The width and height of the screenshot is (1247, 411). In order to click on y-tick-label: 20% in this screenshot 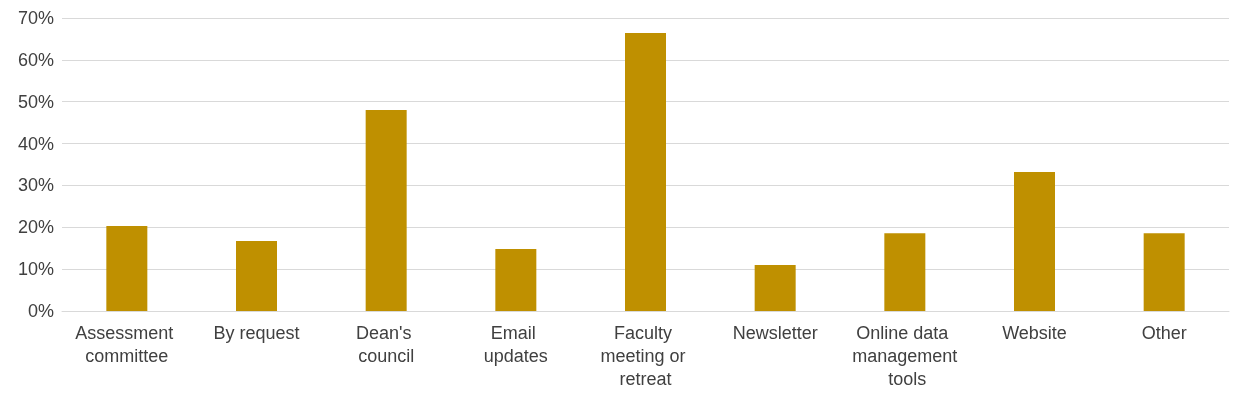, I will do `click(35, 227)`.